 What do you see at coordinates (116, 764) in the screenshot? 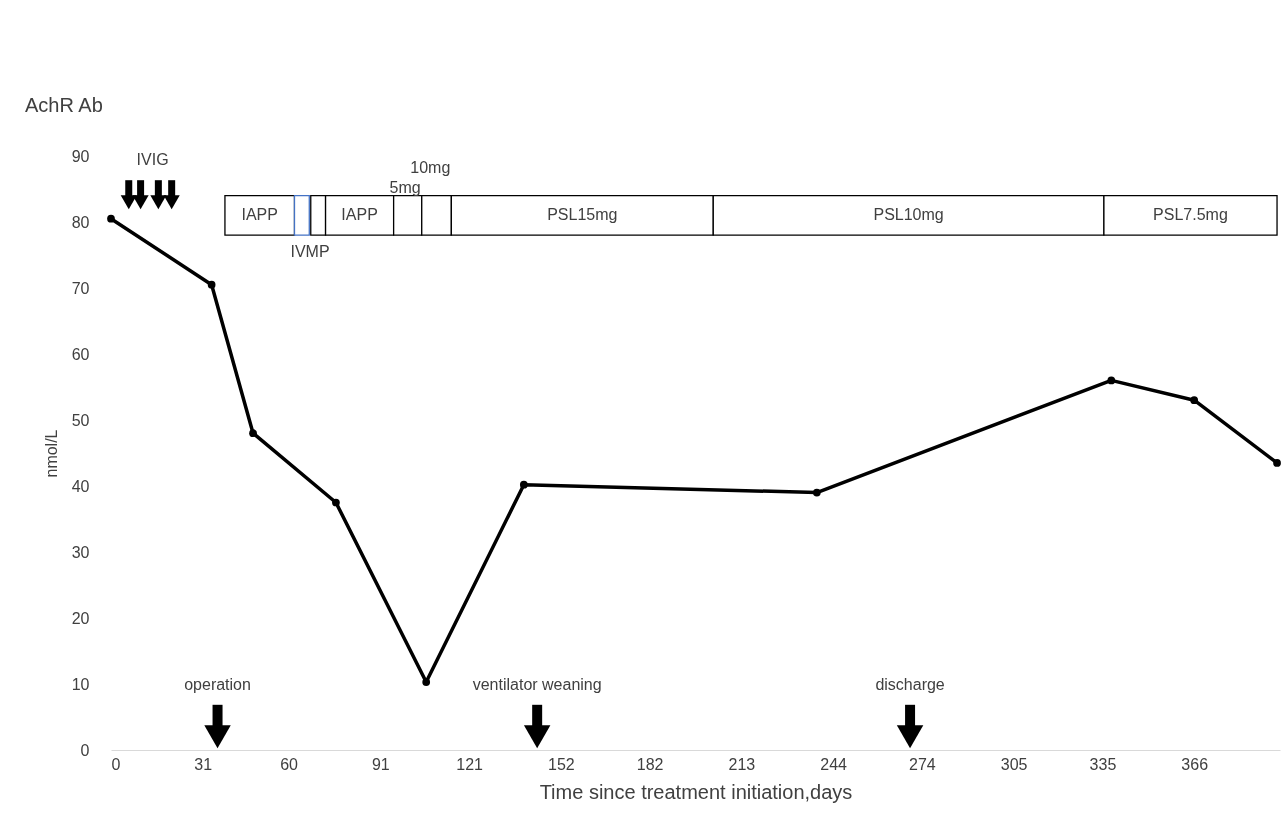
I see `x-tick-label: 0` at bounding box center [116, 764].